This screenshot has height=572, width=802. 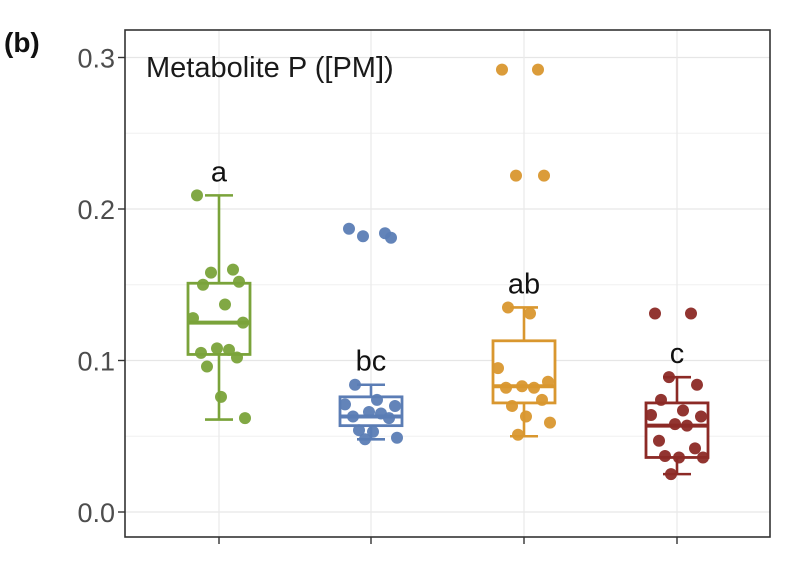 What do you see at coordinates (96, 59) in the screenshot?
I see `y-tick-label: 0.3` at bounding box center [96, 59].